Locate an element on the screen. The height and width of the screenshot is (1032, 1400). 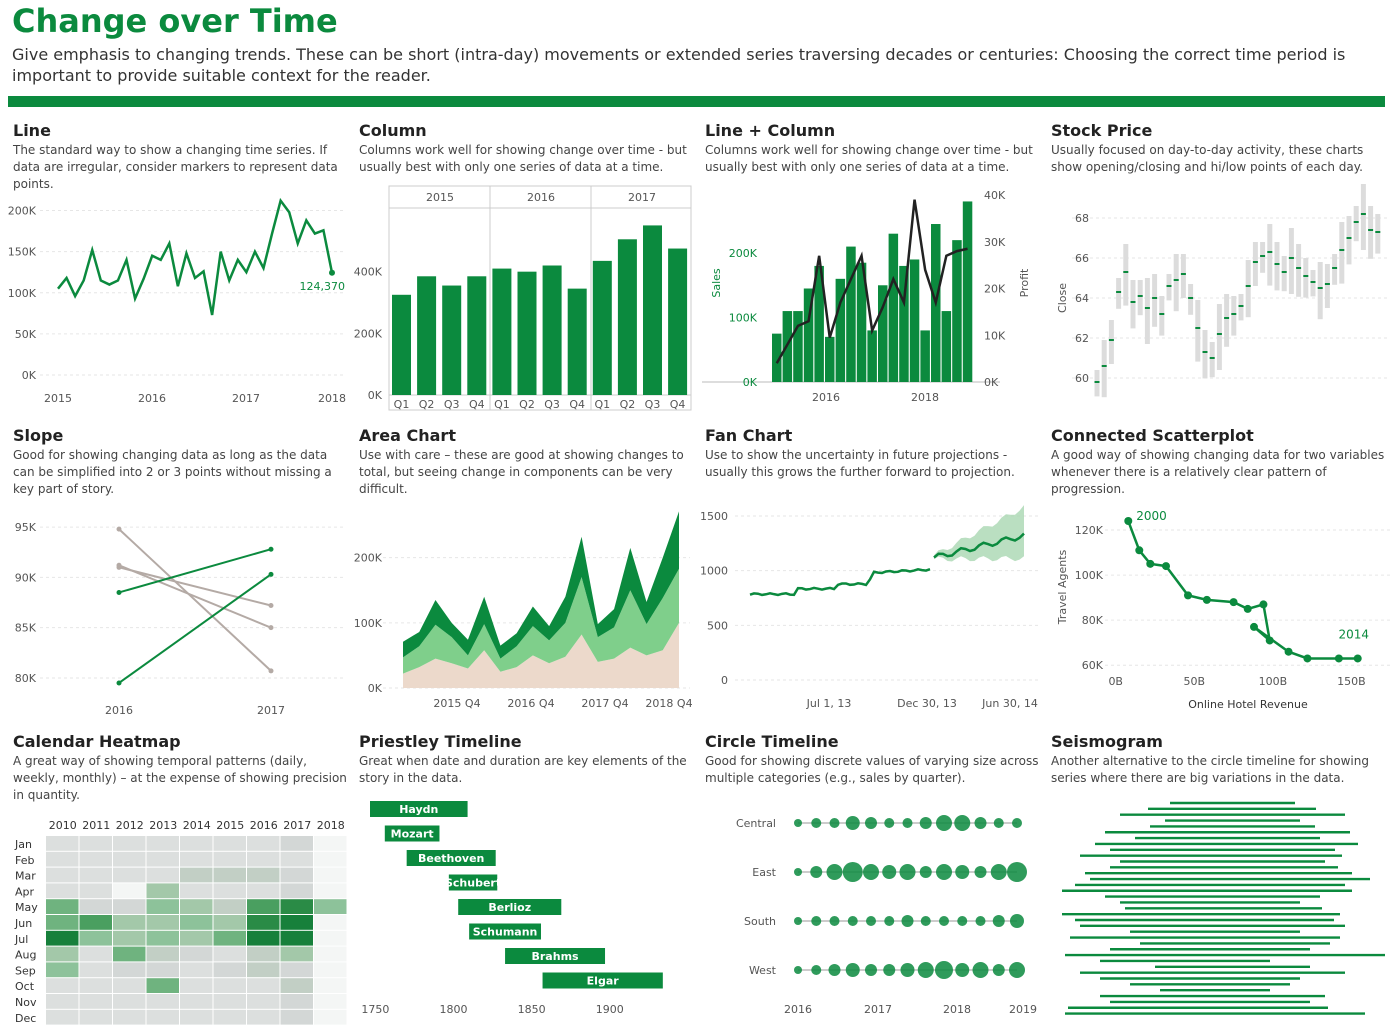
x-tick-label: 150B is located at coordinates (1351, 681).